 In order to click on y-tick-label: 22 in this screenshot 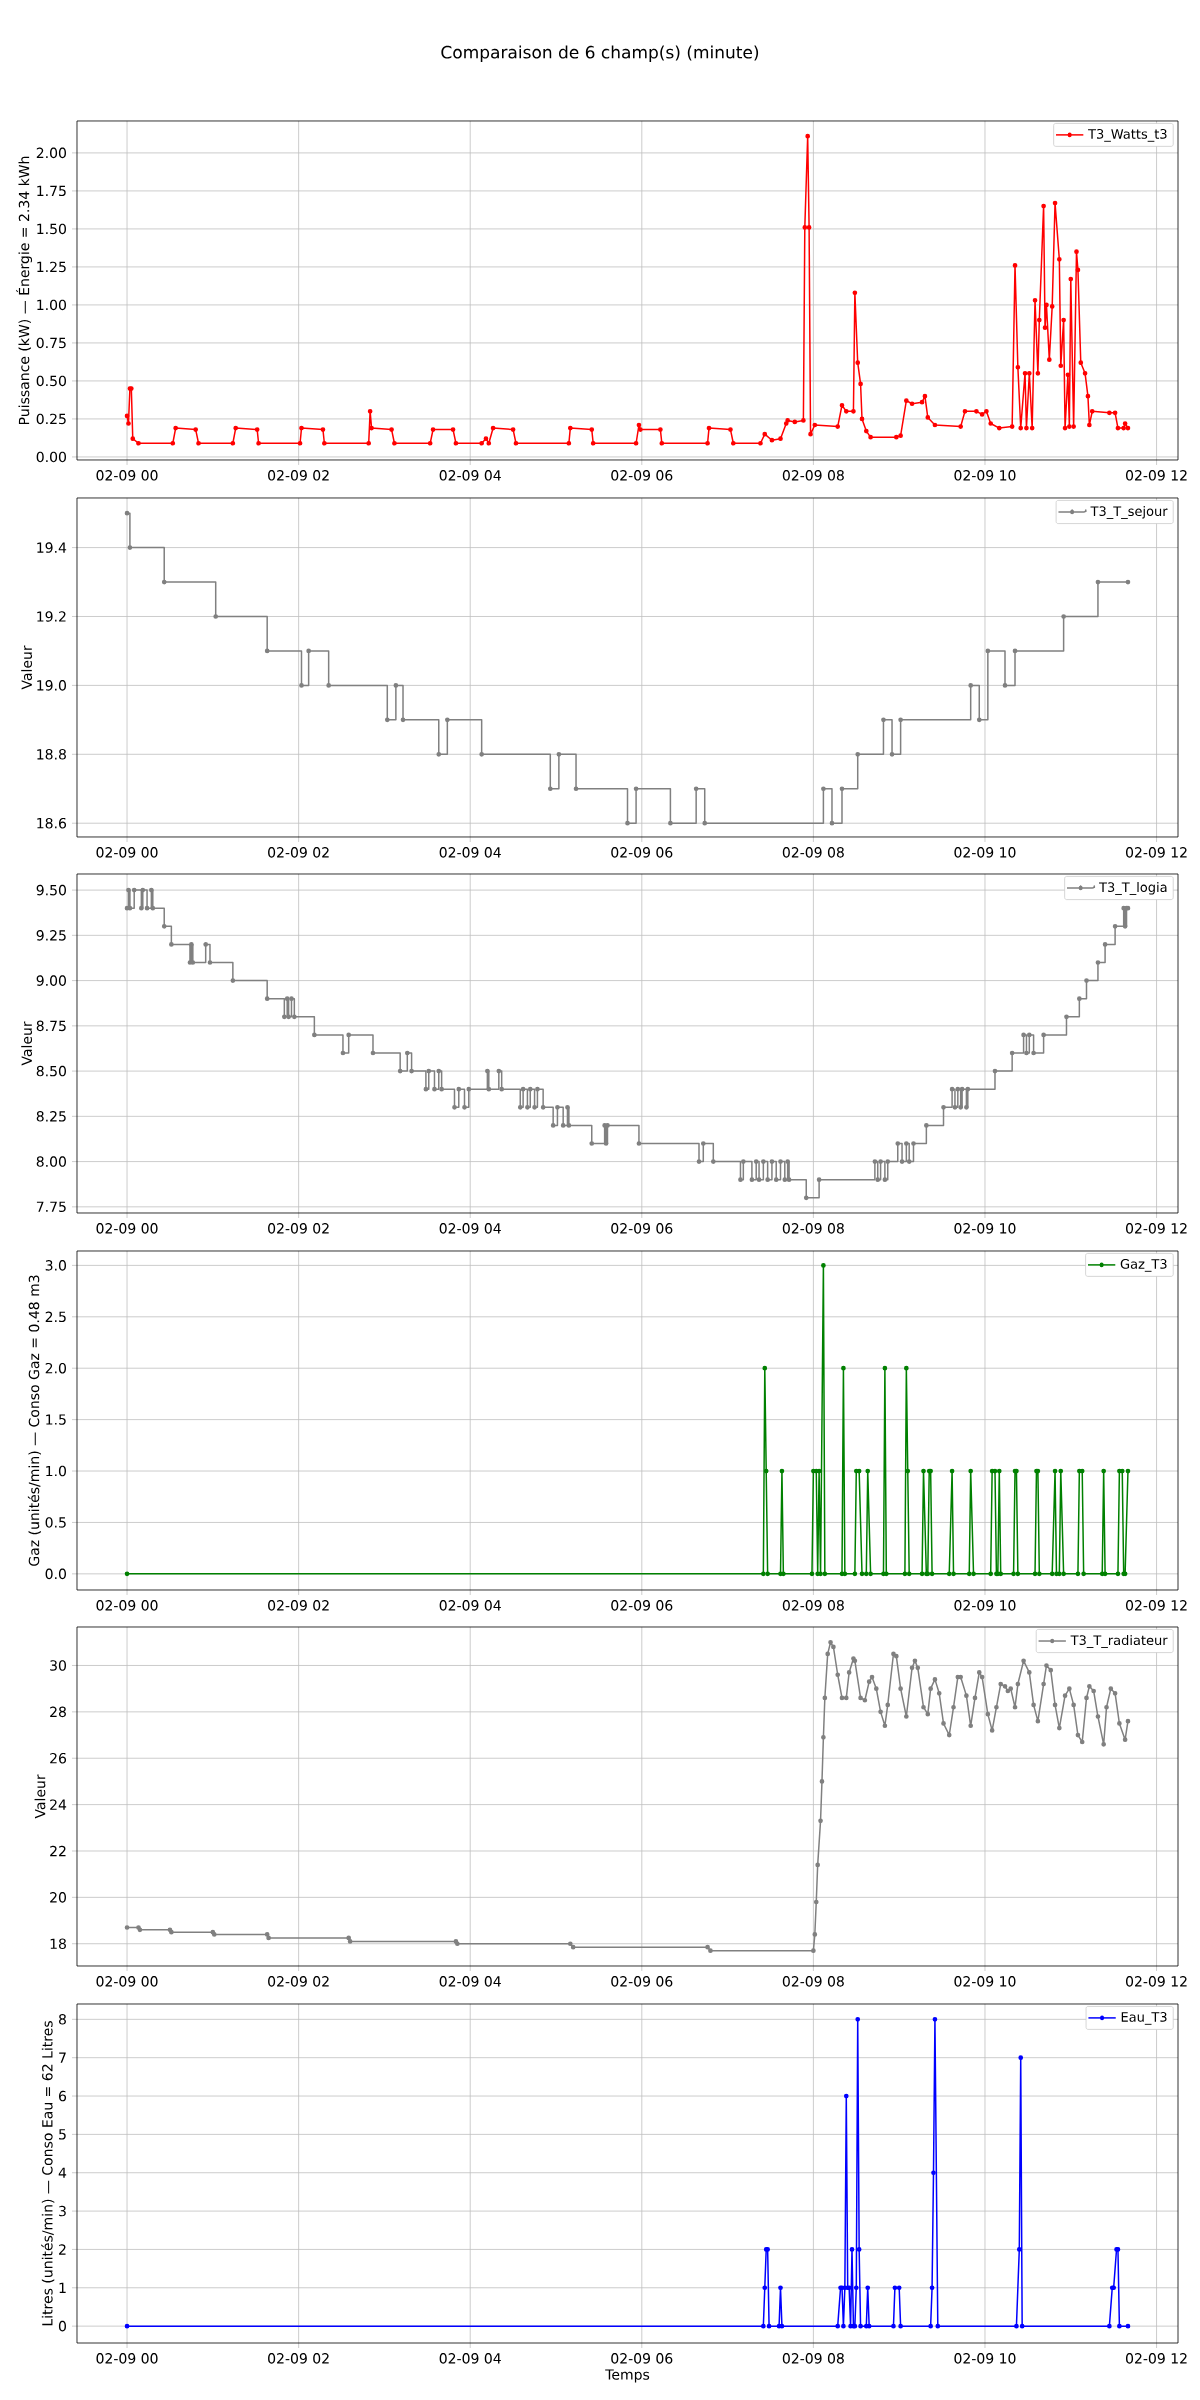, I will do `click(58, 1851)`.